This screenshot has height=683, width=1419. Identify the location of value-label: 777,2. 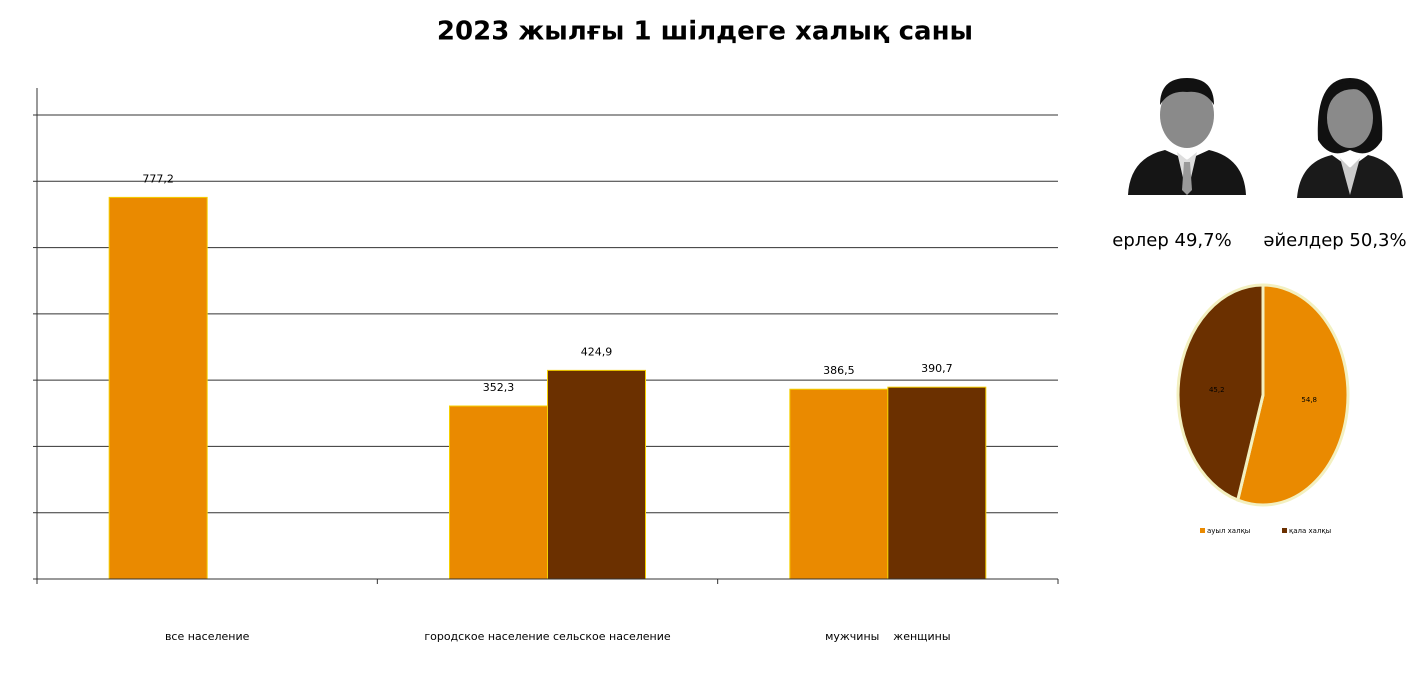
(158, 178).